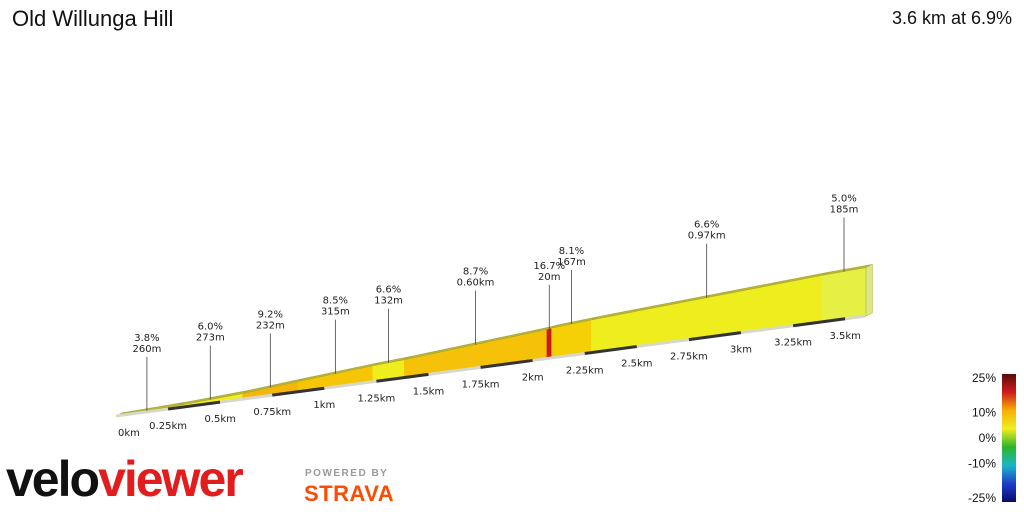 The width and height of the screenshot is (1024, 512). I want to click on distance-tick-label: 1km, so click(324, 405).